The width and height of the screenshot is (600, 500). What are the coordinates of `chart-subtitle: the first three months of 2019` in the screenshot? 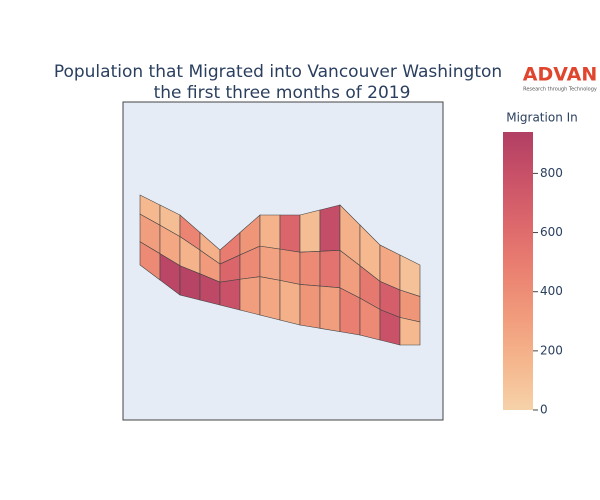 It's located at (282, 93).